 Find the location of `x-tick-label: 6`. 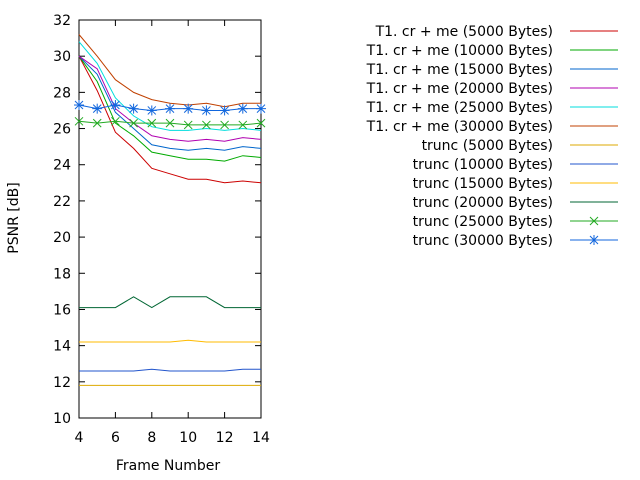

x-tick-label: 6 is located at coordinates (115, 438).